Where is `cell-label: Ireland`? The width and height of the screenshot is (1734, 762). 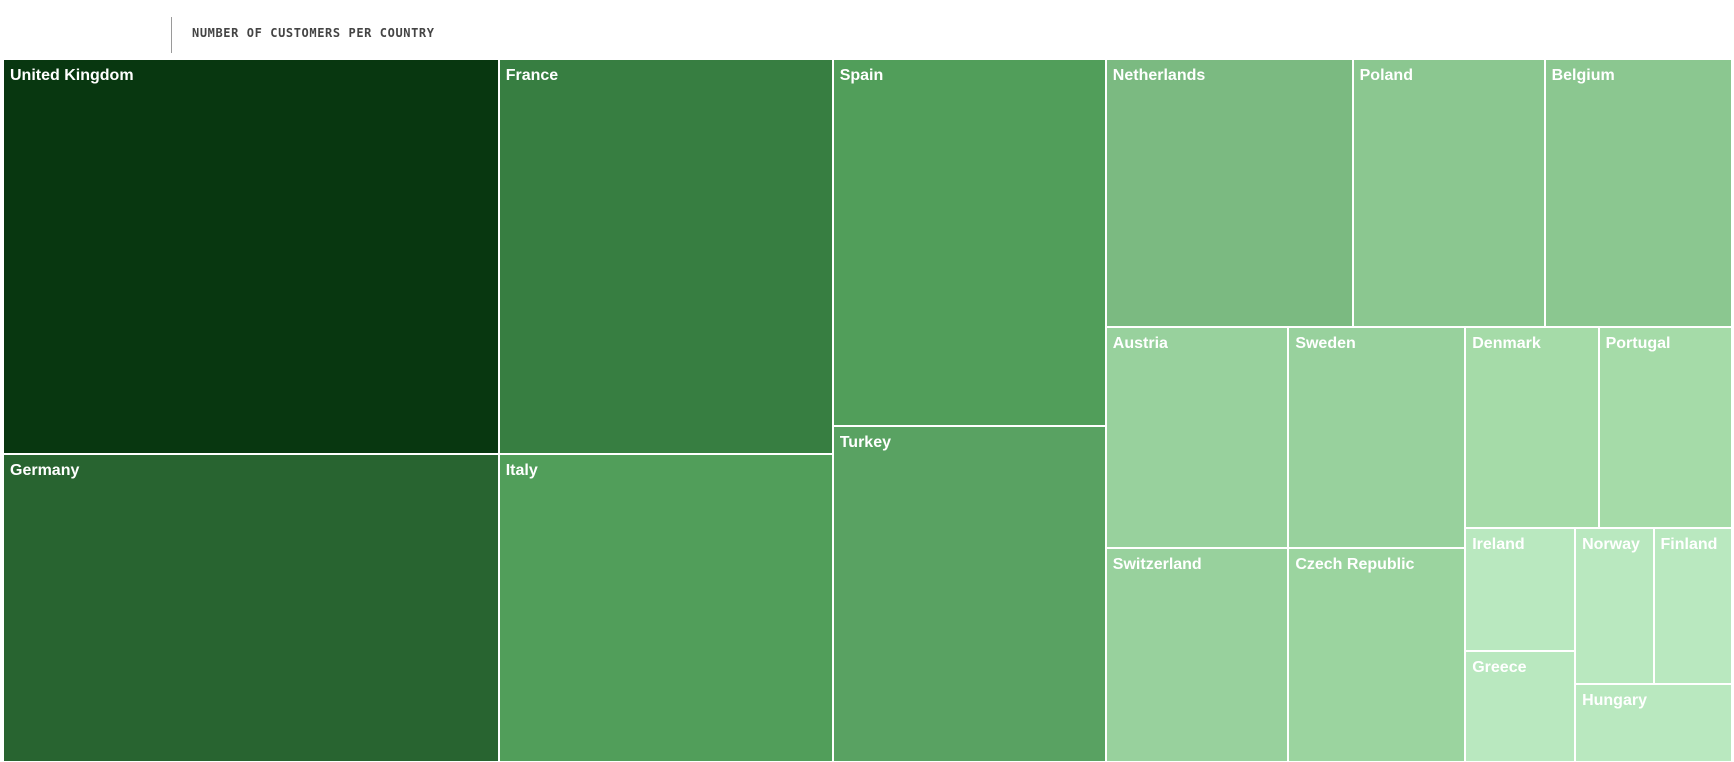 cell-label: Ireland is located at coordinates (1498, 545).